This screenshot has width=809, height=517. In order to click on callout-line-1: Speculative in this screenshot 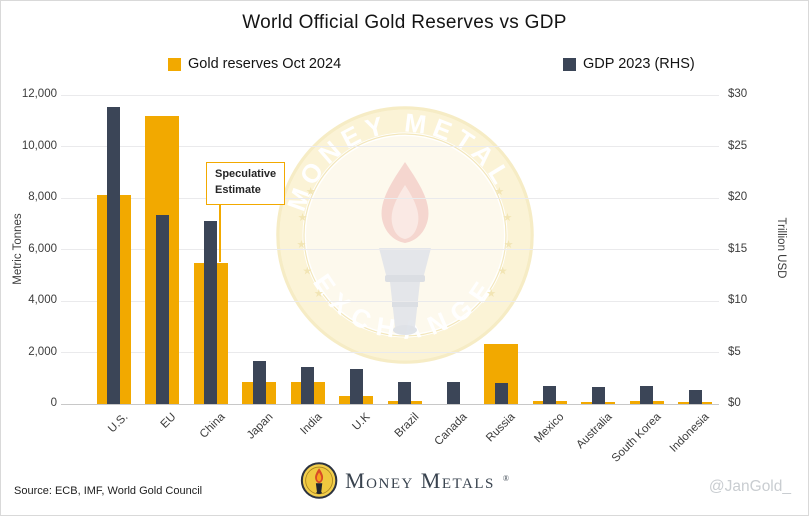, I will do `click(246, 174)`.